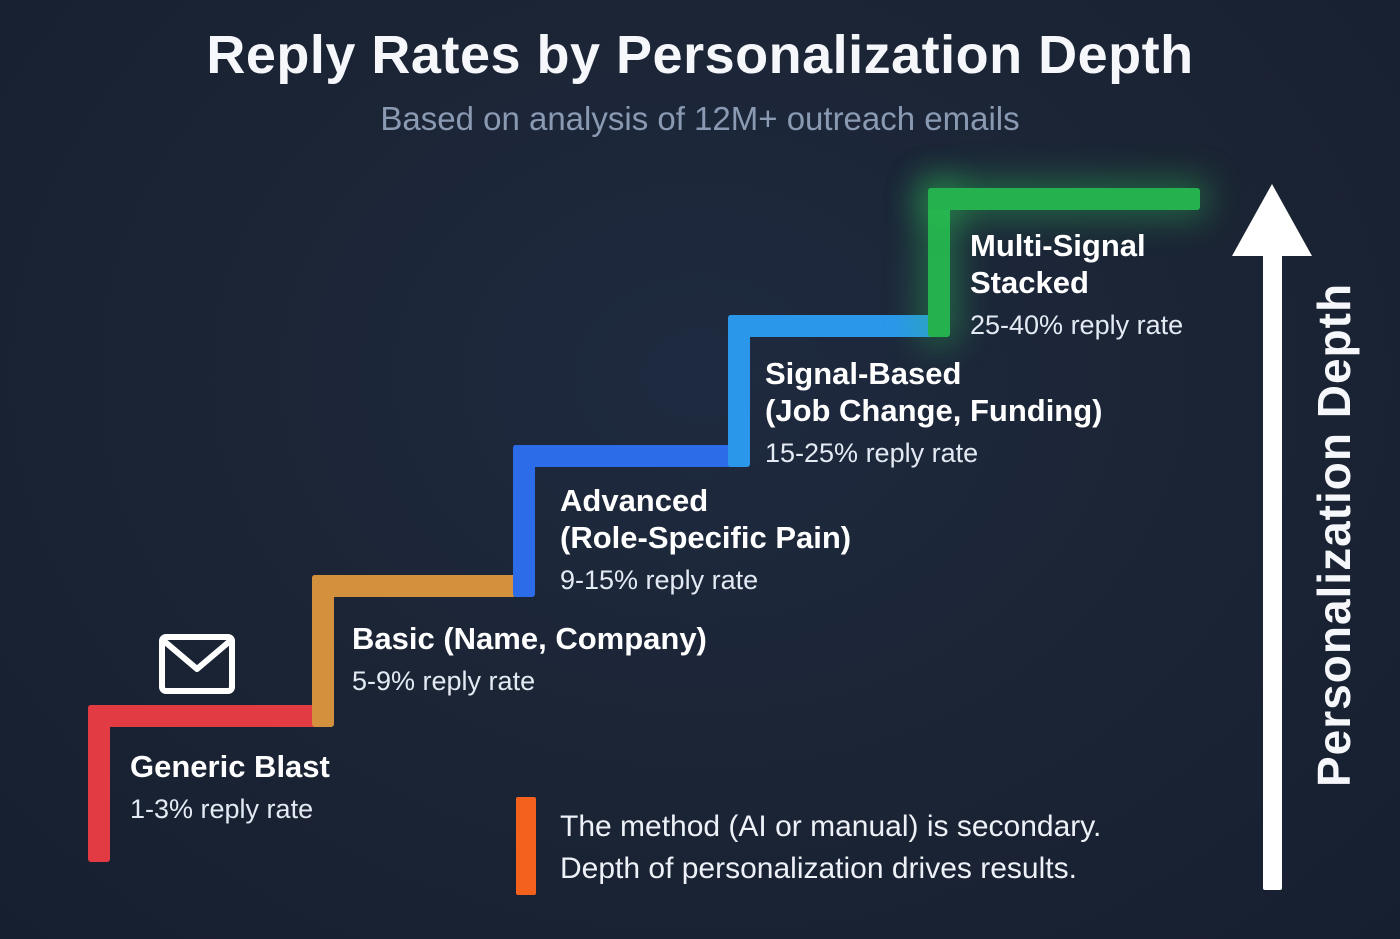 This screenshot has height=939, width=1400. I want to click on page-title: Reply Rates by Personalization Depth, so click(700, 55).